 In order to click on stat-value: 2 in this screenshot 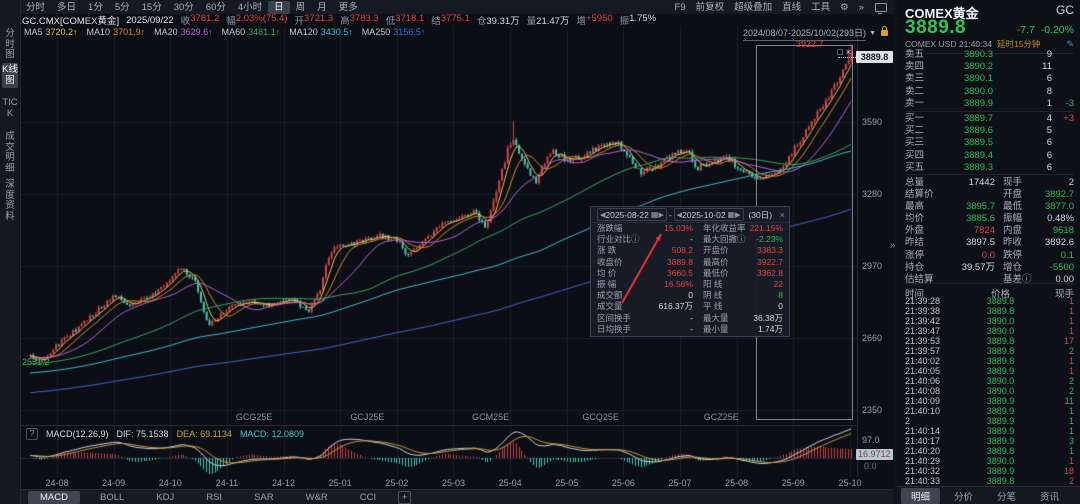, I will do `click(1071, 182)`.